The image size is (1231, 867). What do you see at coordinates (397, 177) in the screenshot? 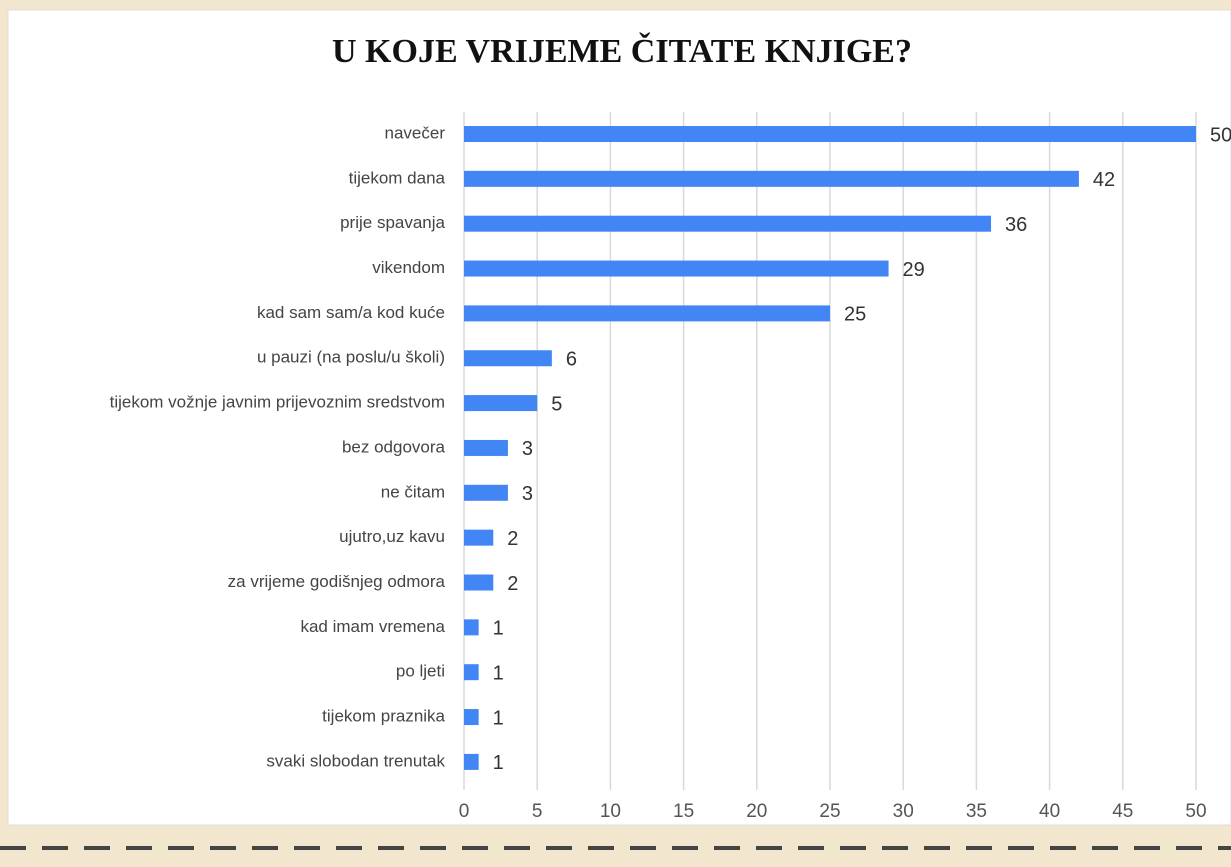
I see `y-tick-label: tijekom dana` at bounding box center [397, 177].